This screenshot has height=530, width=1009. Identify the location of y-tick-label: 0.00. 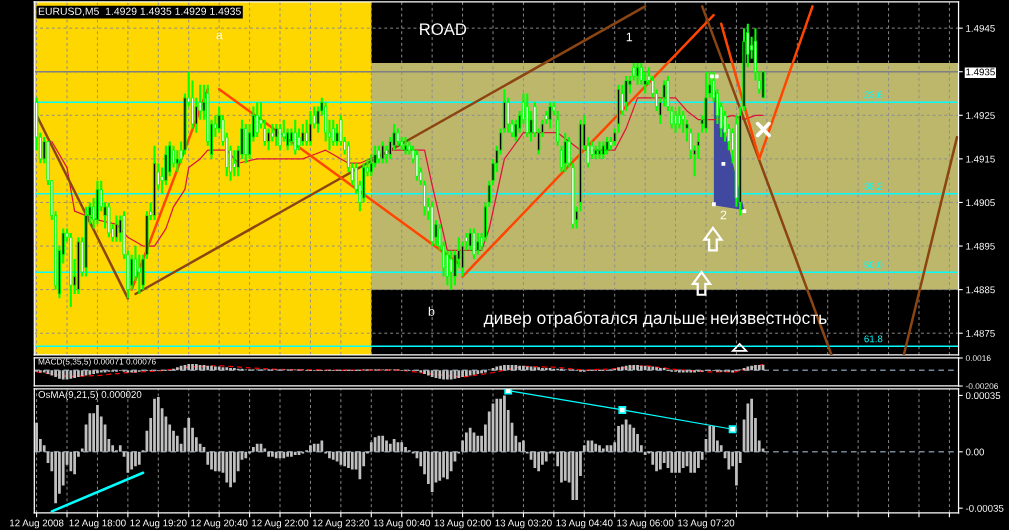
(975, 452).